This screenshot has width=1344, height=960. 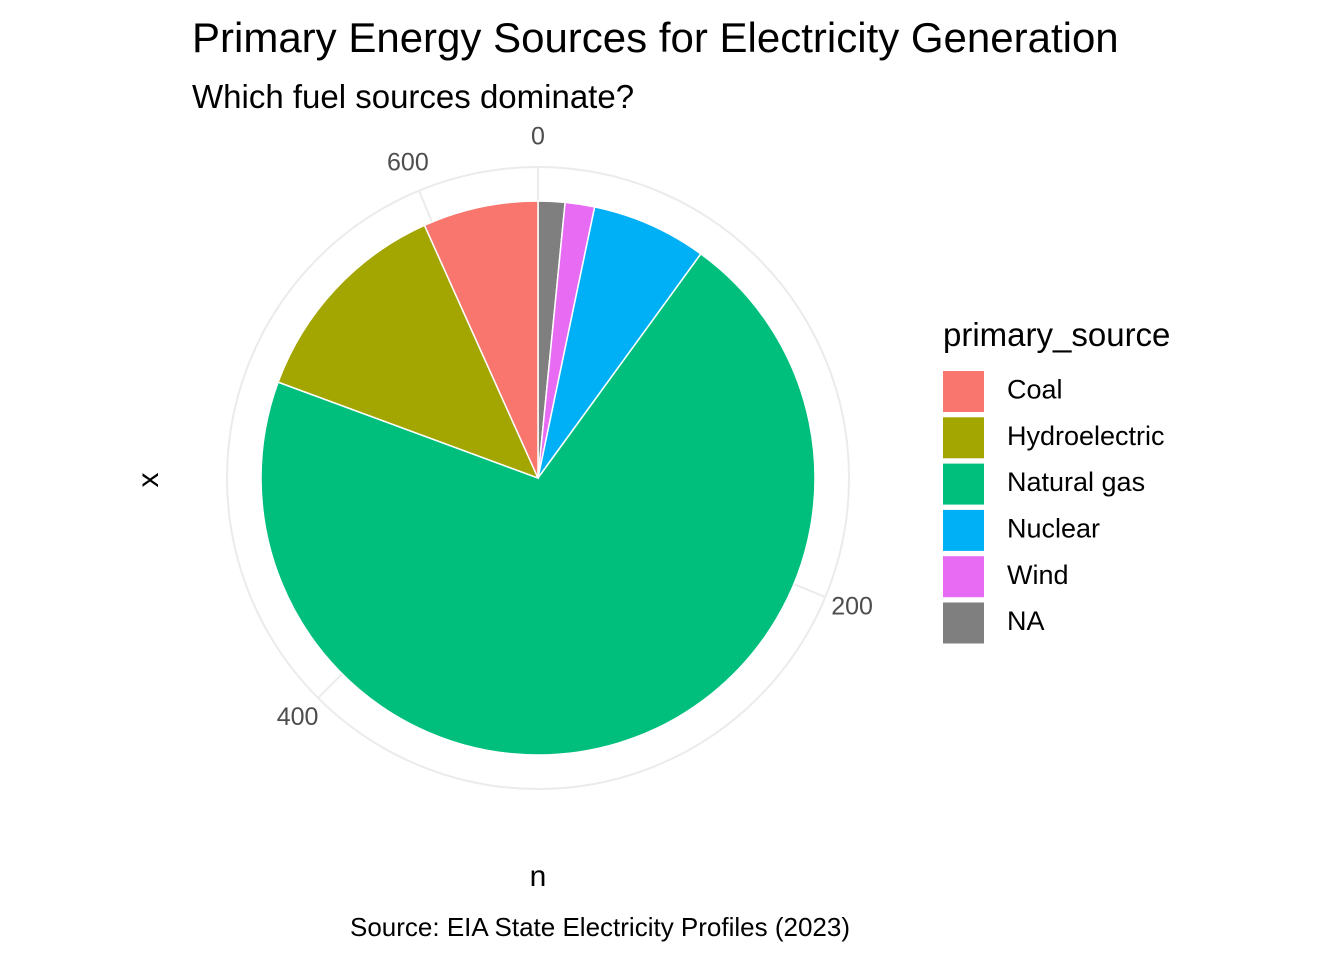 I want to click on chart-subtitle: Which fuel sources dominate?, so click(x=413, y=96).